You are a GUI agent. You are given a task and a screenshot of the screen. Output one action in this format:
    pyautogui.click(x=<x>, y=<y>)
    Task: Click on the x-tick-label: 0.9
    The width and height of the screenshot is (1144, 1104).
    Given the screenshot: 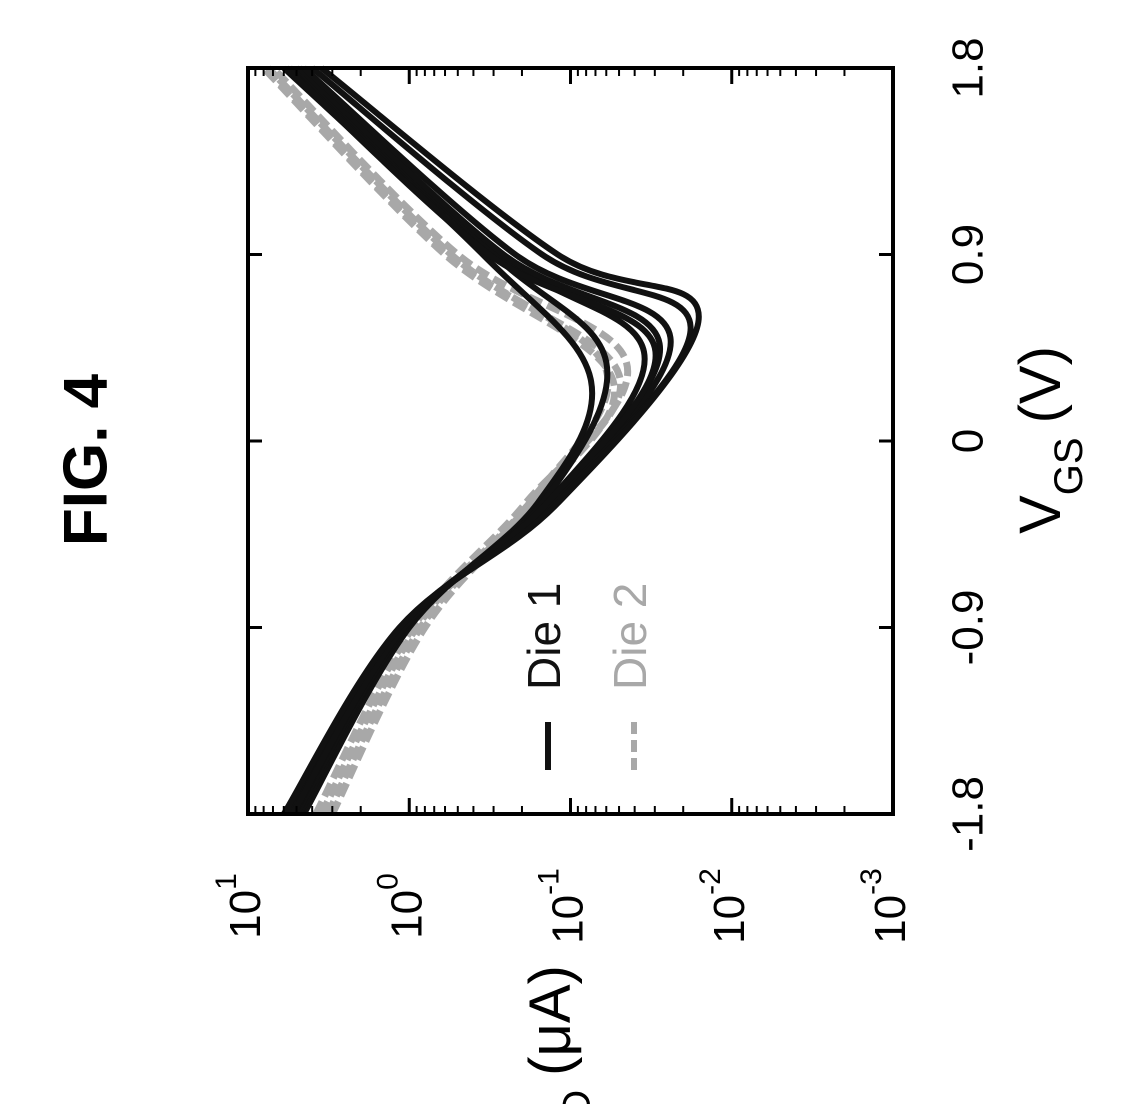 What is the action you would take?
    pyautogui.click(x=968, y=254)
    